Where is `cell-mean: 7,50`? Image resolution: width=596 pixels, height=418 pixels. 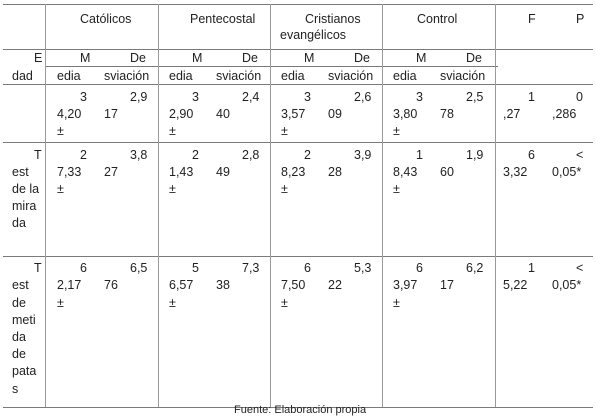 cell-mean: 7,50 is located at coordinates (293, 285).